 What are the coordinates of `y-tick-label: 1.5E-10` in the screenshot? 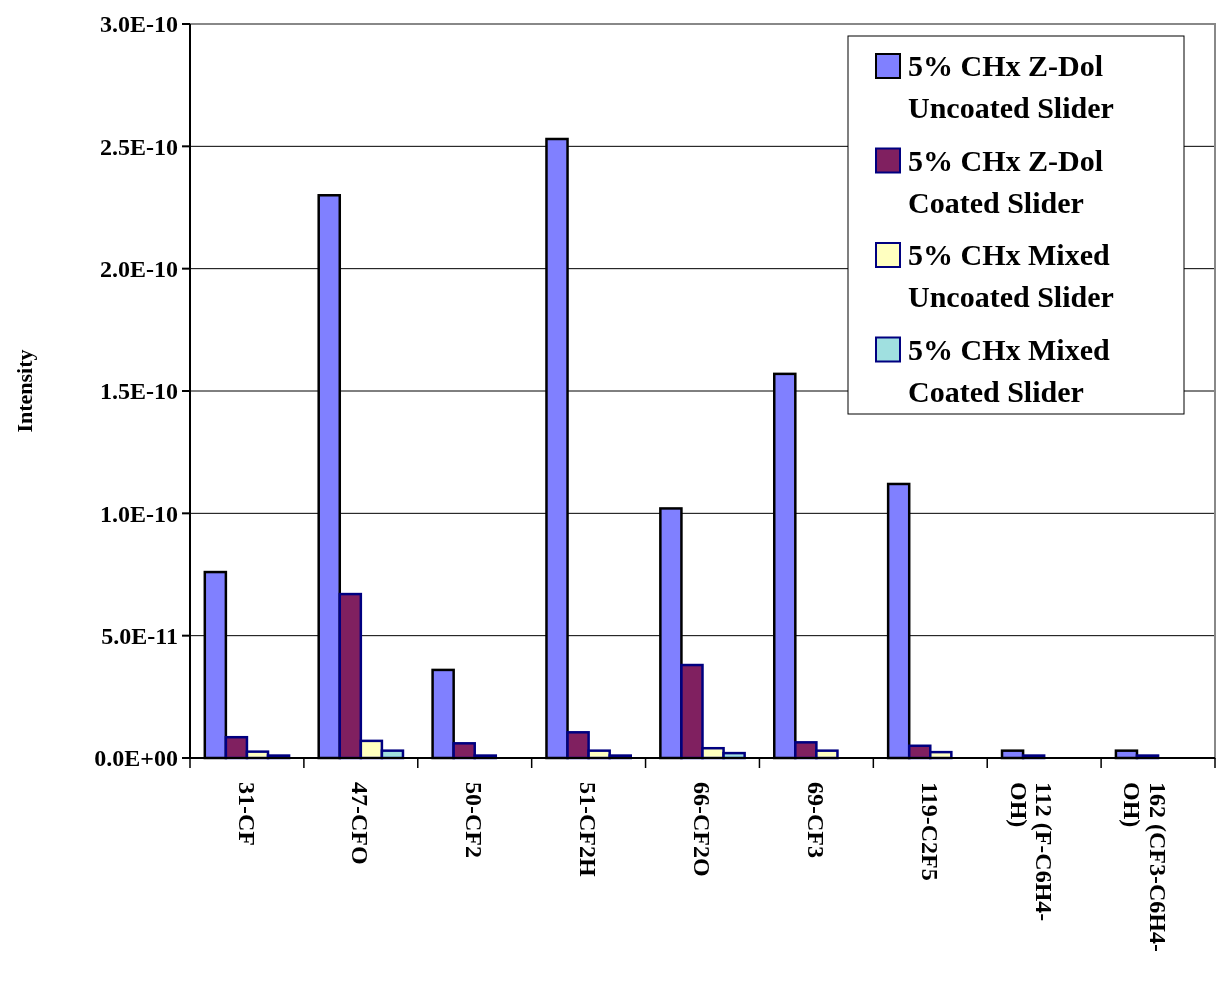 It's located at (139, 391).